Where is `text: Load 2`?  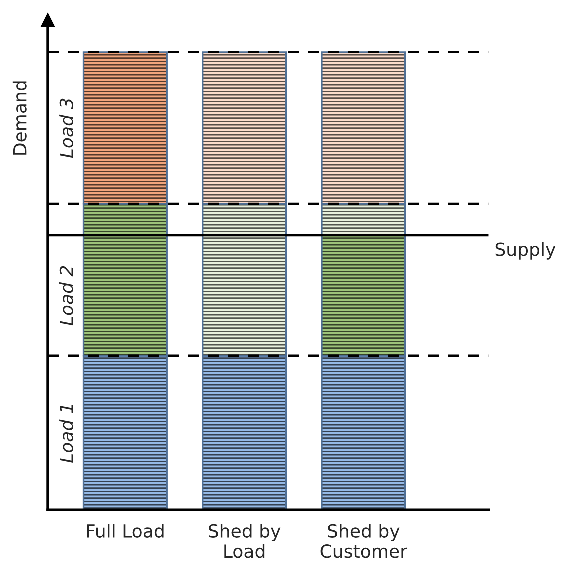
text: Load 2 is located at coordinates (67, 296).